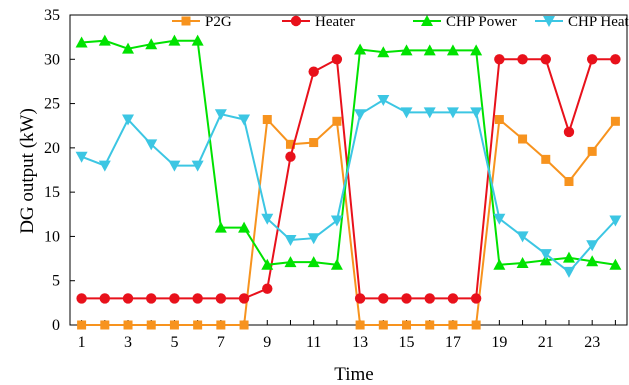  What do you see at coordinates (400, 22) in the screenshot?
I see `legend: P2G Heater CHP Power CHP Heat` at bounding box center [400, 22].